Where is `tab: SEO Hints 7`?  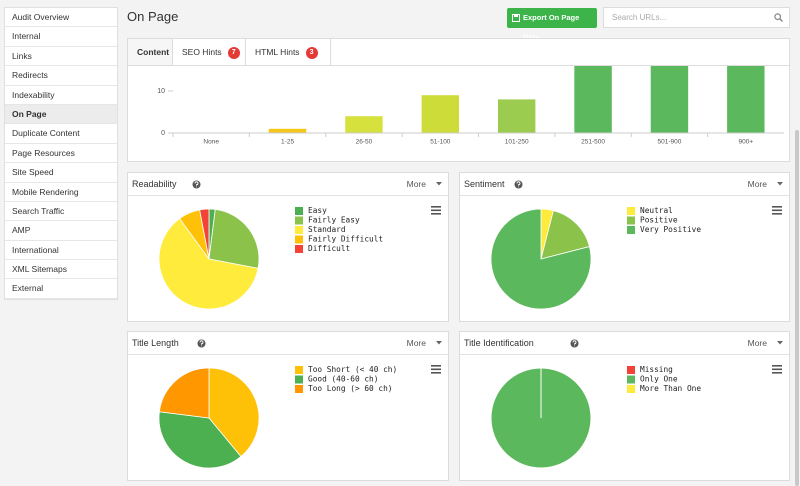 tab: SEO Hints 7 is located at coordinates (209, 52).